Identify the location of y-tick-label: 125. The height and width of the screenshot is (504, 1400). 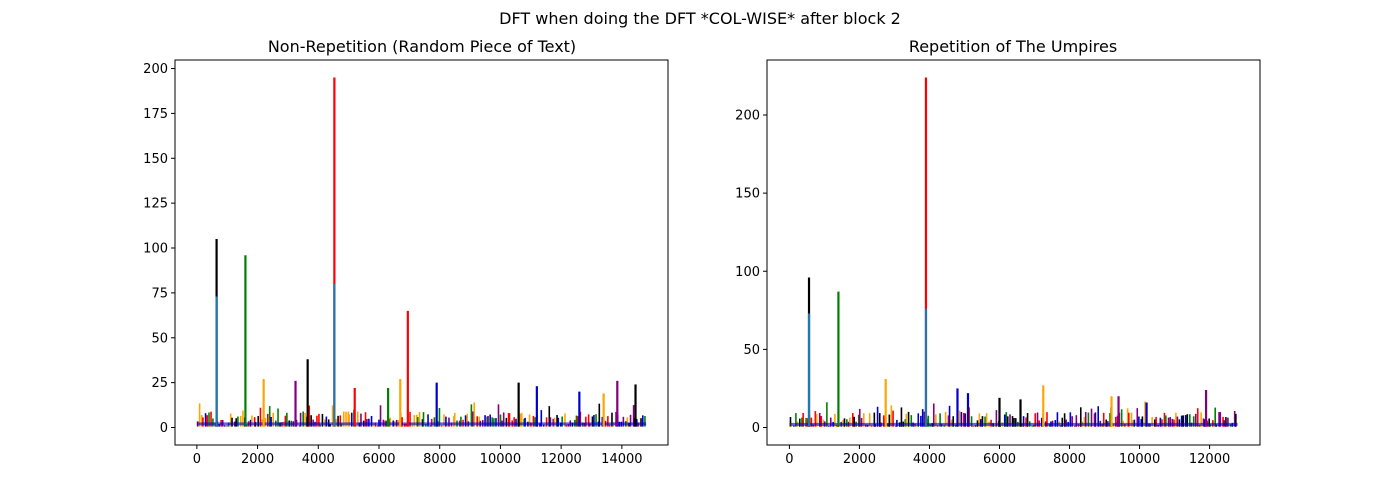
(155, 204).